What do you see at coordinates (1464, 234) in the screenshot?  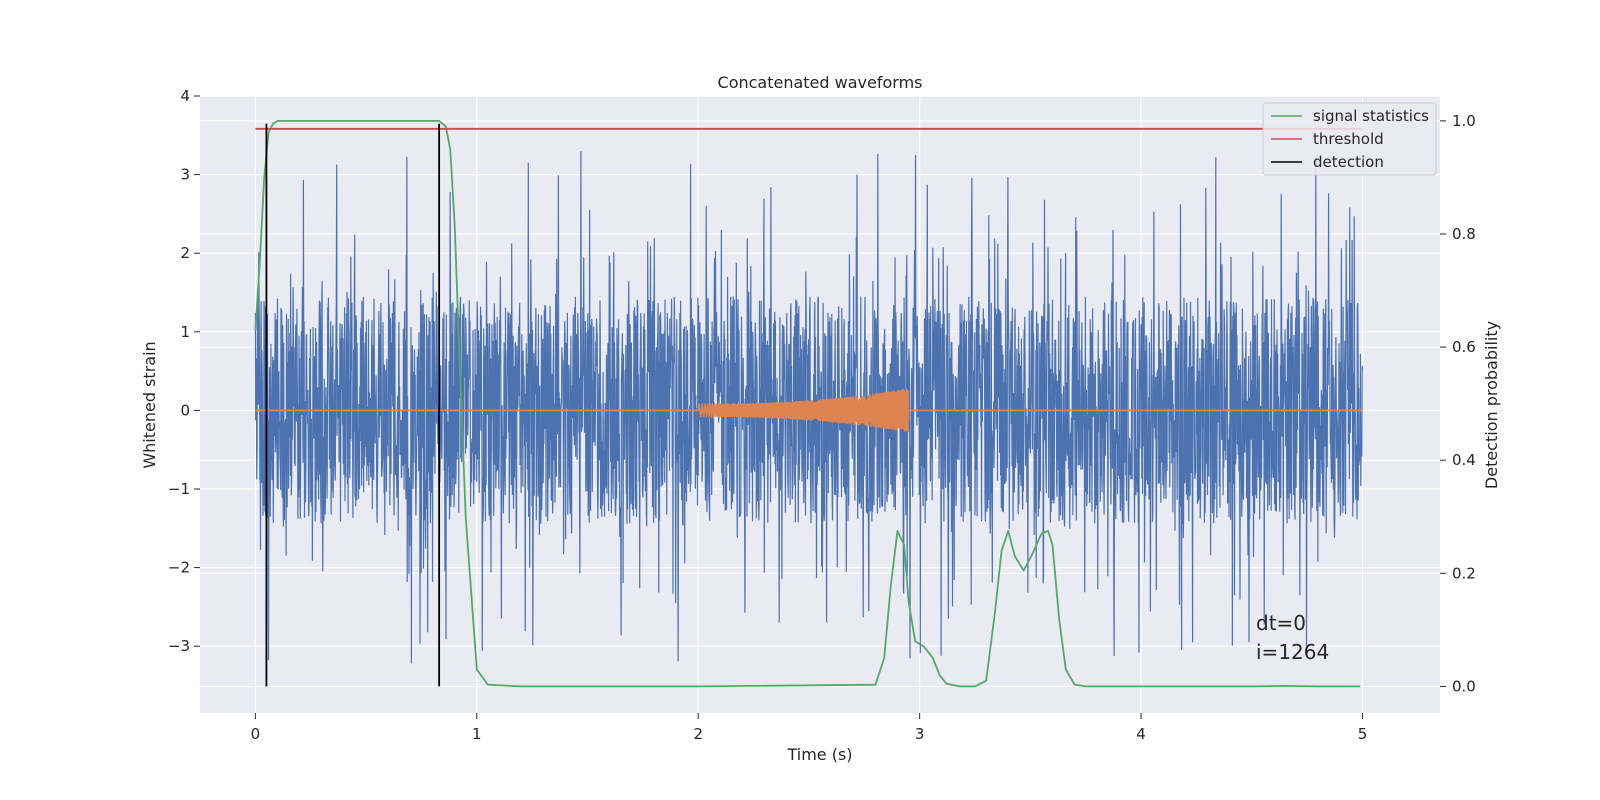 I see `y-right-tick-label: 0.8` at bounding box center [1464, 234].